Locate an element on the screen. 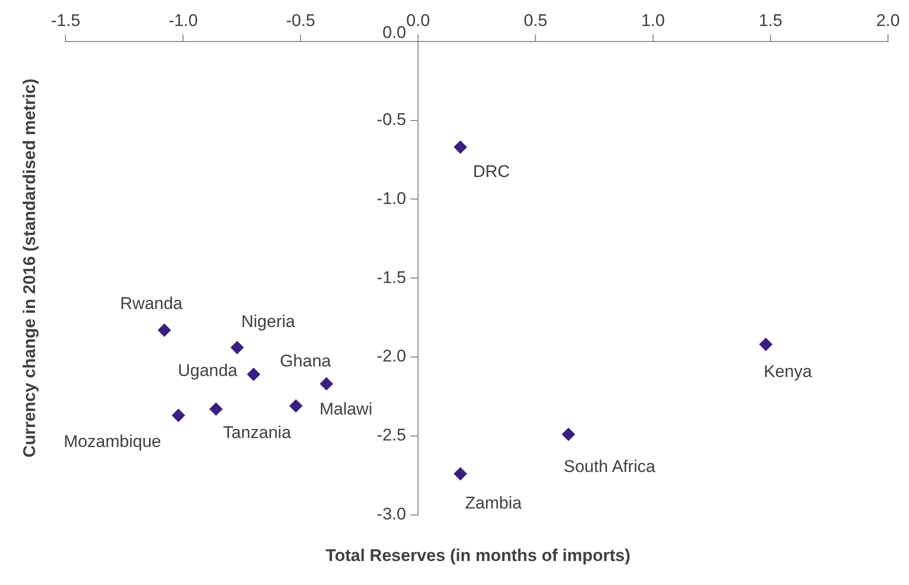 Image resolution: width=909 pixels, height=585 pixels. x-tick-label: 0.0 is located at coordinates (418, 20).